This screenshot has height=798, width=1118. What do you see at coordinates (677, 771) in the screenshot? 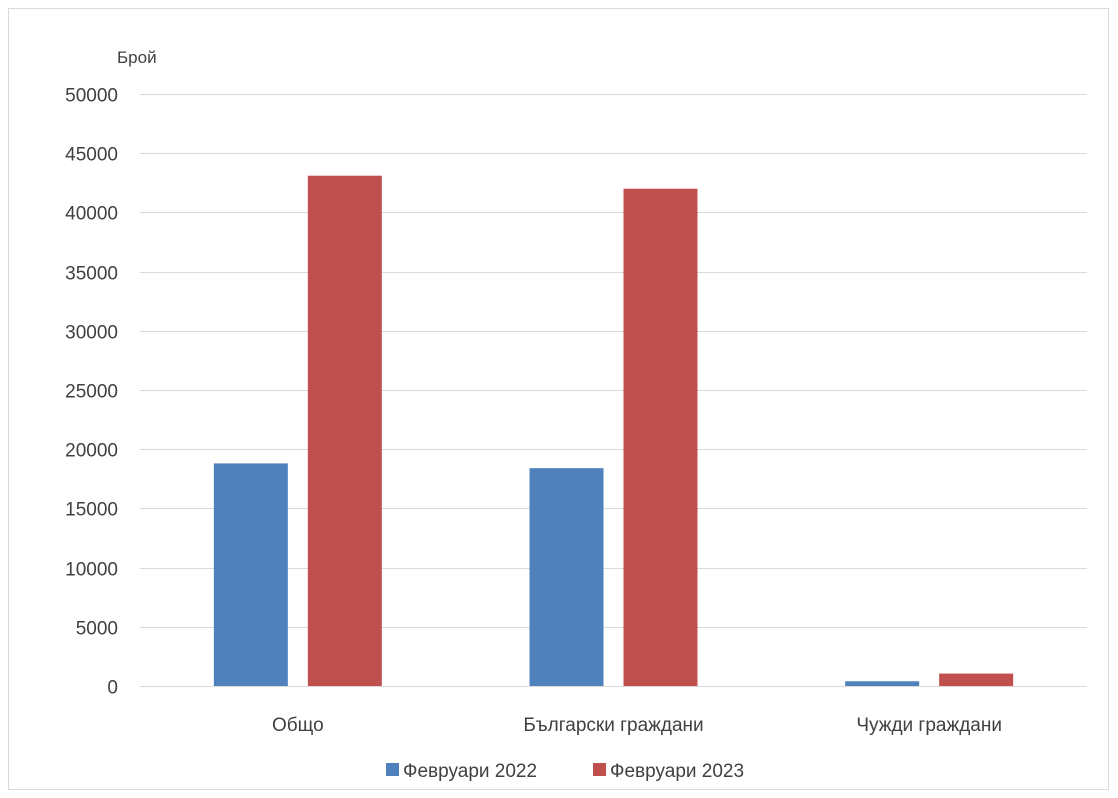
I see `legend-label: Февруари 2023` at bounding box center [677, 771].